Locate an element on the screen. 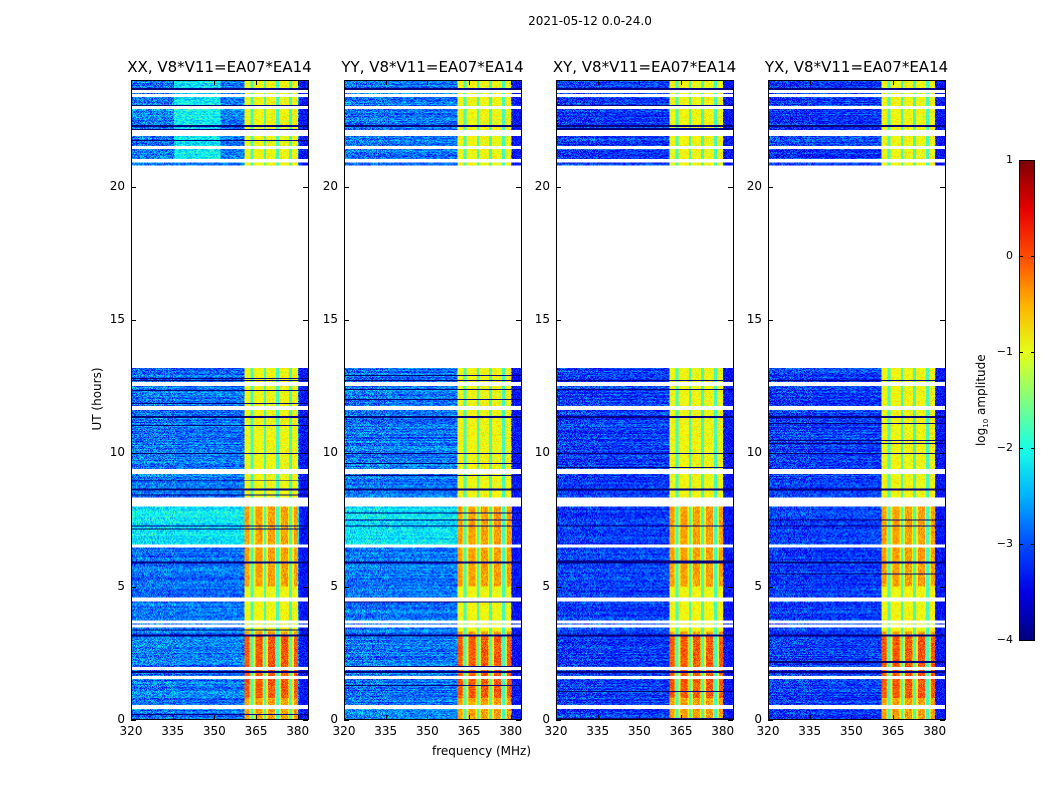  x-tick-label: 380 is located at coordinates (511, 731).